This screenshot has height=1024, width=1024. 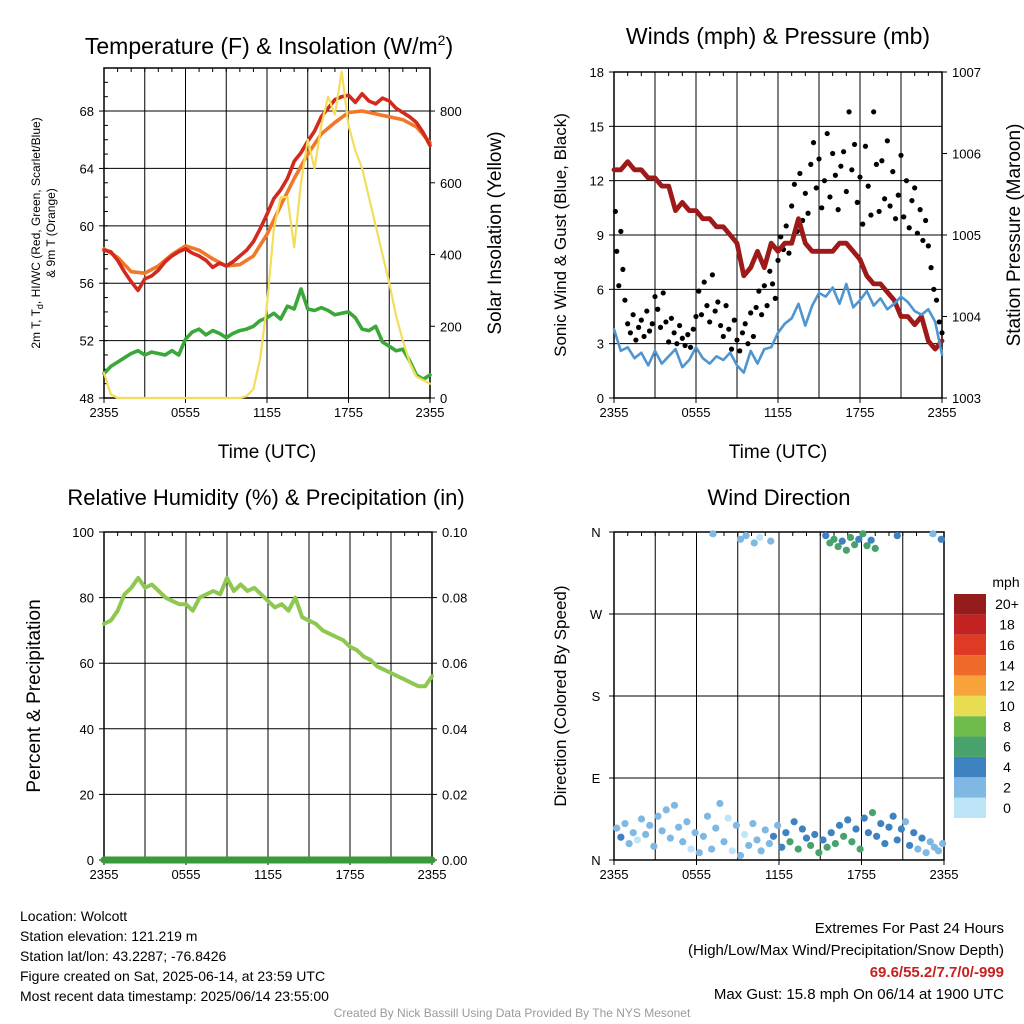 What do you see at coordinates (778, 497) in the screenshot?
I see `chart-title: Wind Direction` at bounding box center [778, 497].